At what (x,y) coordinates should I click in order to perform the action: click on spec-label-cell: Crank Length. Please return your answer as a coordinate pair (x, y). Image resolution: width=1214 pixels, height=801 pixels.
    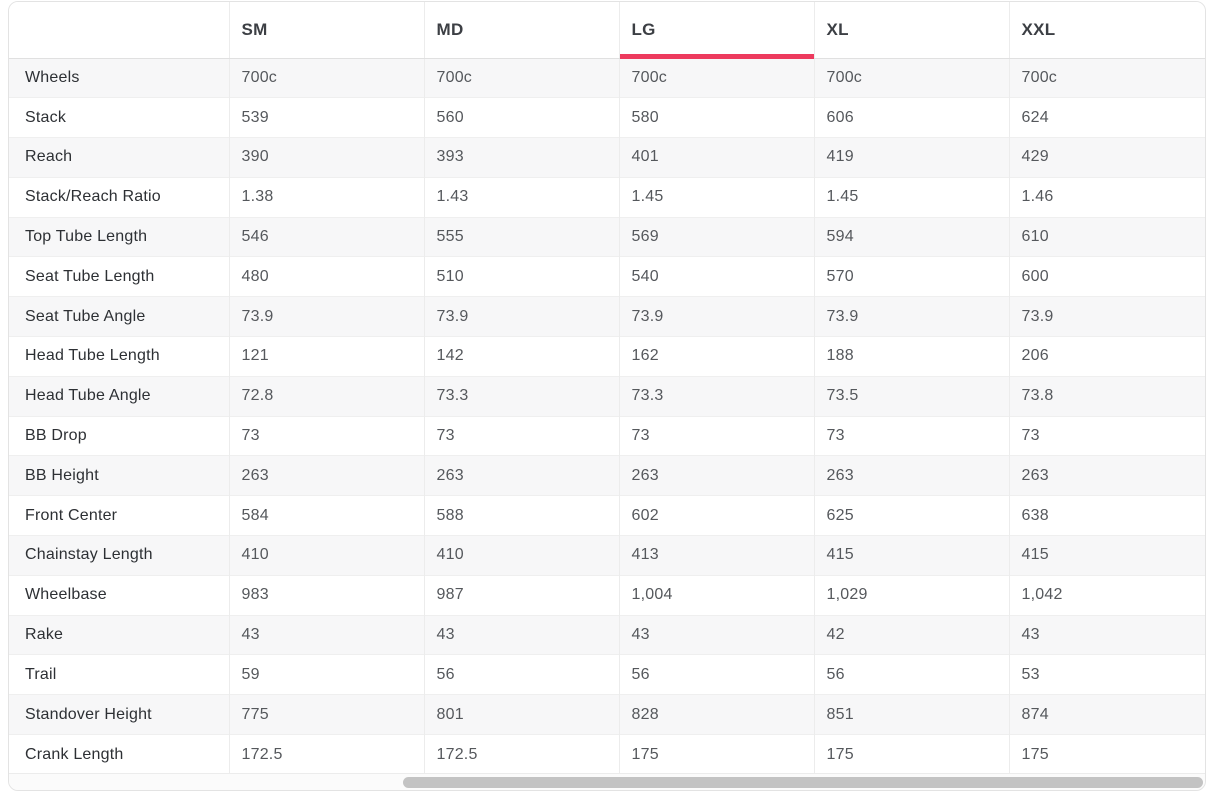
    Looking at the image, I should click on (119, 754).